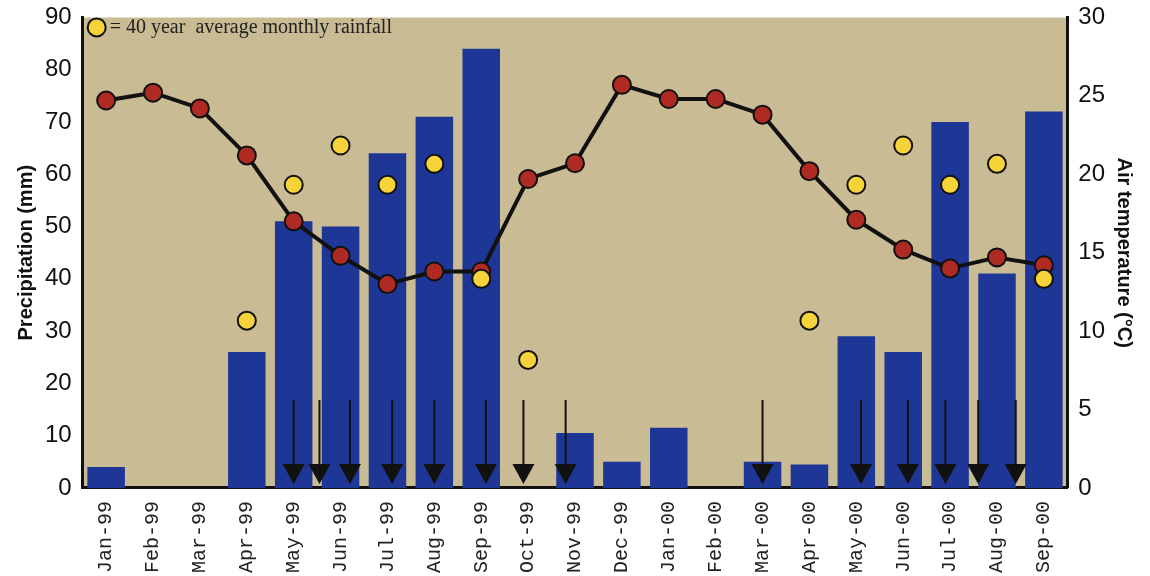  What do you see at coordinates (24, 252) in the screenshot?
I see `y-axis-title: Precipitation (mm)` at bounding box center [24, 252].